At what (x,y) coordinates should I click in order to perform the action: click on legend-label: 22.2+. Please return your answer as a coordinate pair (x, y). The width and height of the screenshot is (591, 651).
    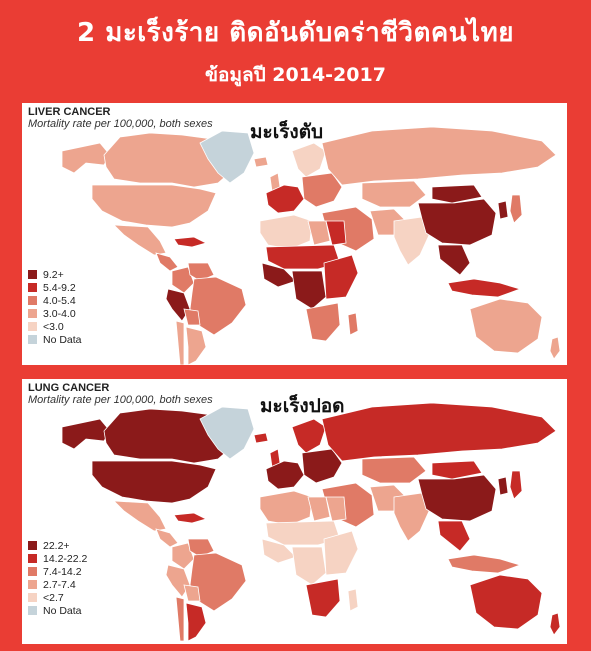
    Looking at the image, I should click on (56, 545).